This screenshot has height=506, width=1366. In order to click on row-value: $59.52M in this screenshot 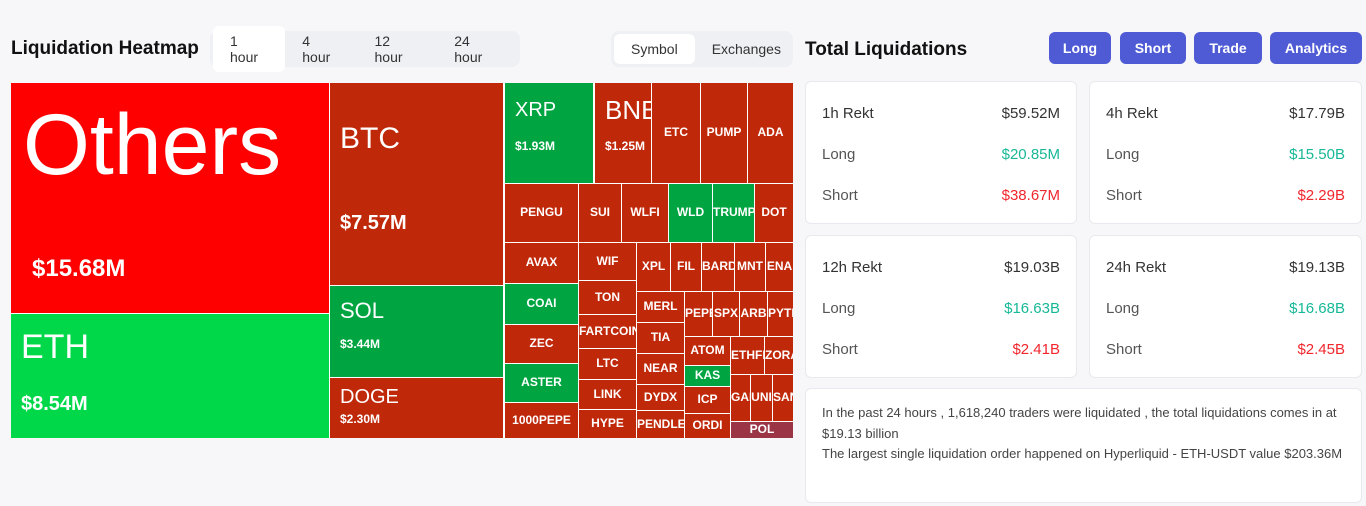, I will do `click(1030, 113)`.